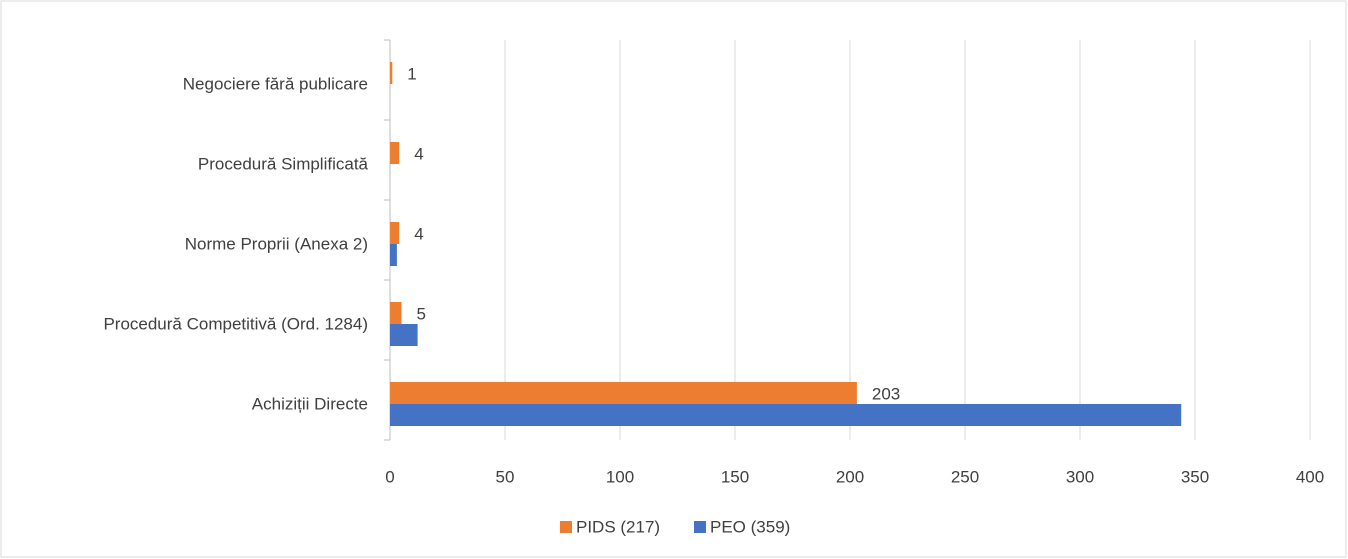 This screenshot has height=559, width=1348. What do you see at coordinates (421, 313) in the screenshot?
I see `data-label: 5` at bounding box center [421, 313].